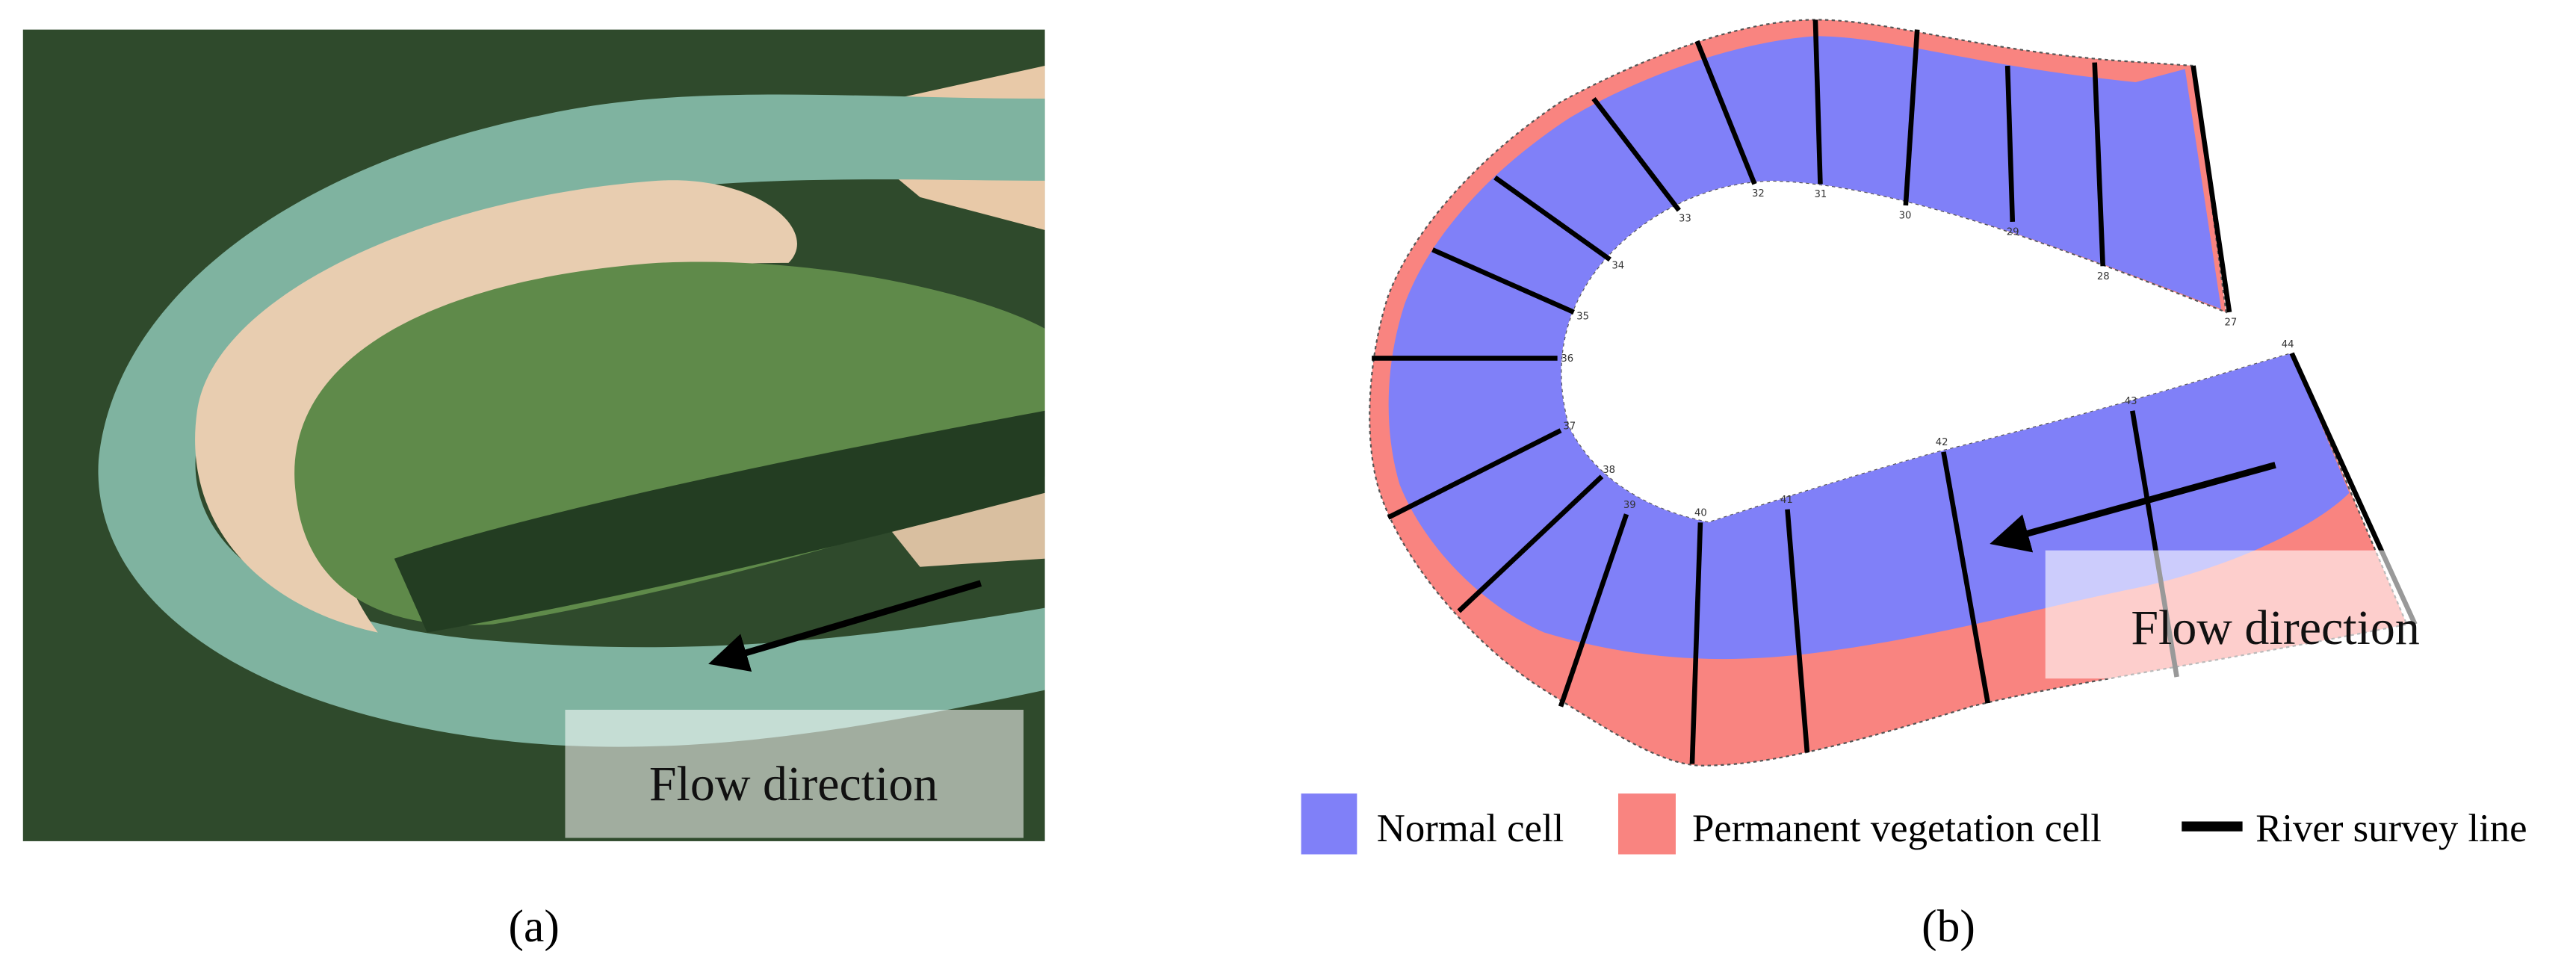 Image resolution: width=2576 pixels, height=972 pixels. I want to click on survey-line-label: 44, so click(2288, 345).